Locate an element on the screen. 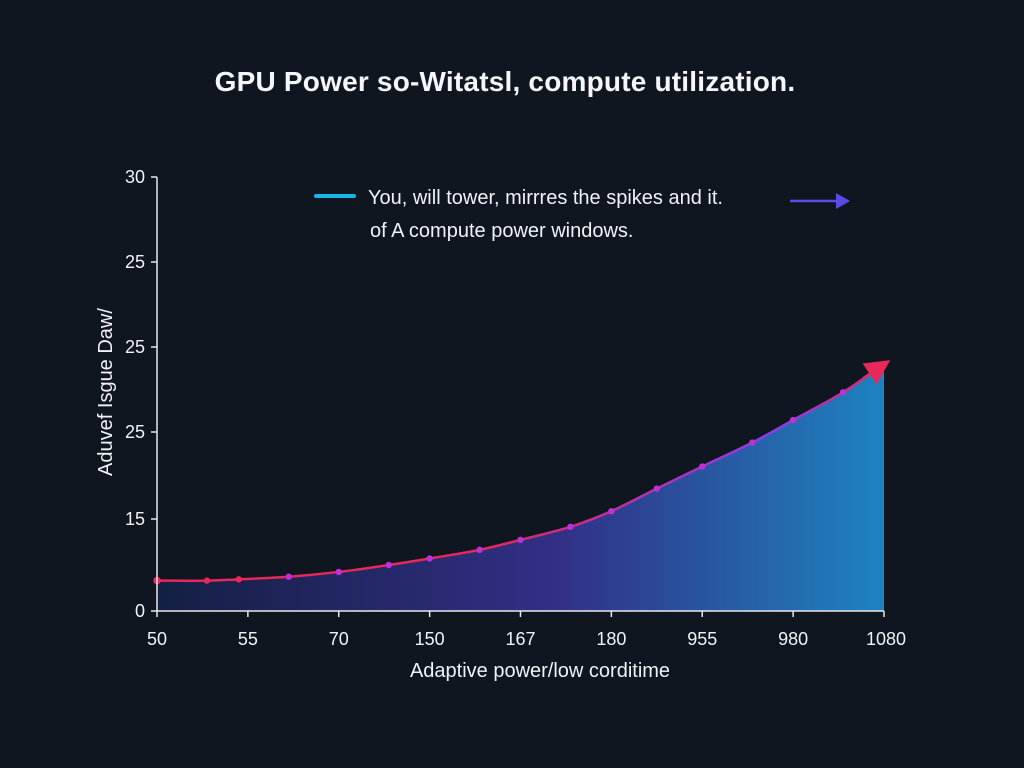 The image size is (1024, 768). x-tick-label: 955 is located at coordinates (702, 639).